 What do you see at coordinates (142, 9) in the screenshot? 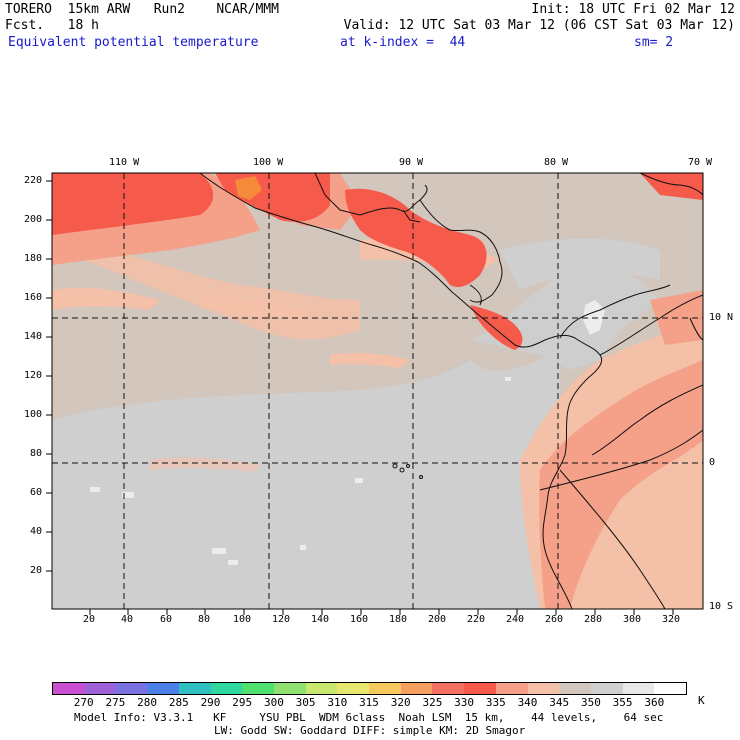
I see `run-title: TORERO 15km ARW Run2 NCAR/MMM` at bounding box center [142, 9].